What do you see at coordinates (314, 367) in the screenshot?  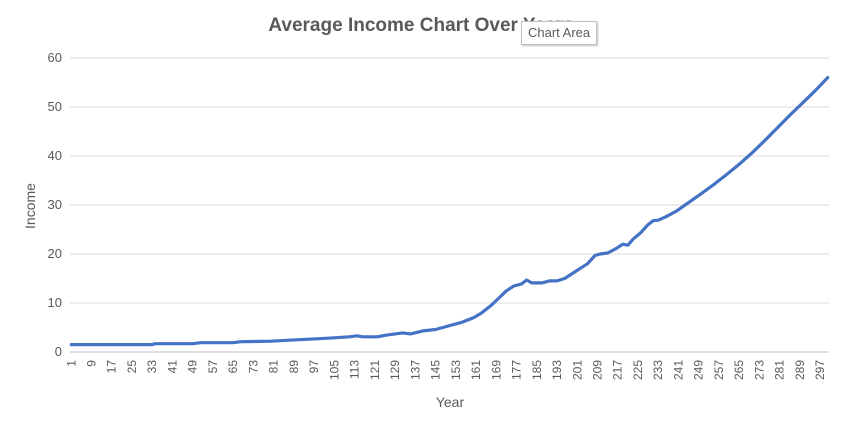 I see `x-tick-label: 97` at bounding box center [314, 367].